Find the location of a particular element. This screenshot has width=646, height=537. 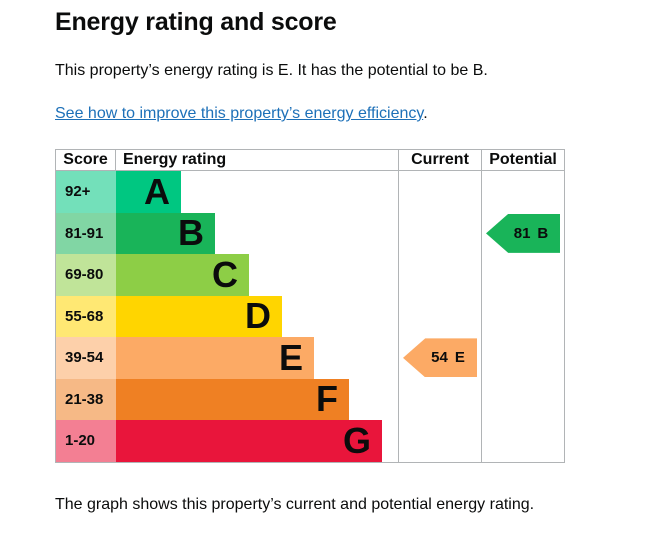

rating-bar-cell: G is located at coordinates (257, 441).